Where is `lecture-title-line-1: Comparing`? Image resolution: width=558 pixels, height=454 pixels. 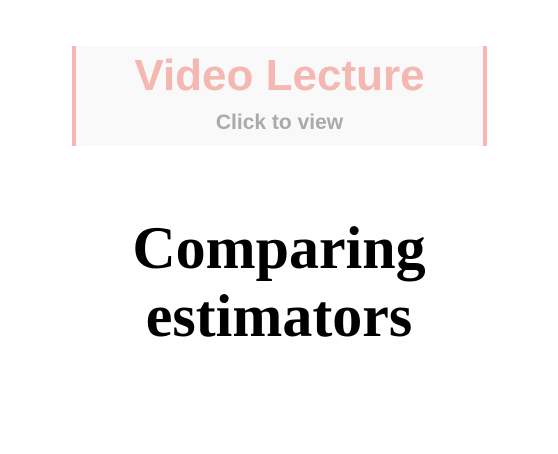 lecture-title-line-1: Comparing is located at coordinates (279, 248).